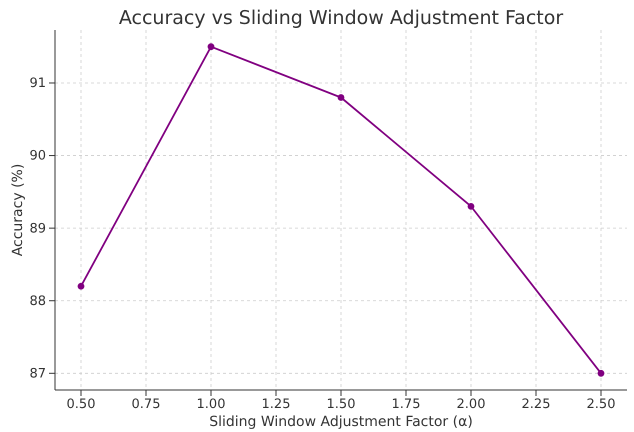 This screenshot has width=634, height=432. I want to click on y-tick-label: 88, so click(37, 301).